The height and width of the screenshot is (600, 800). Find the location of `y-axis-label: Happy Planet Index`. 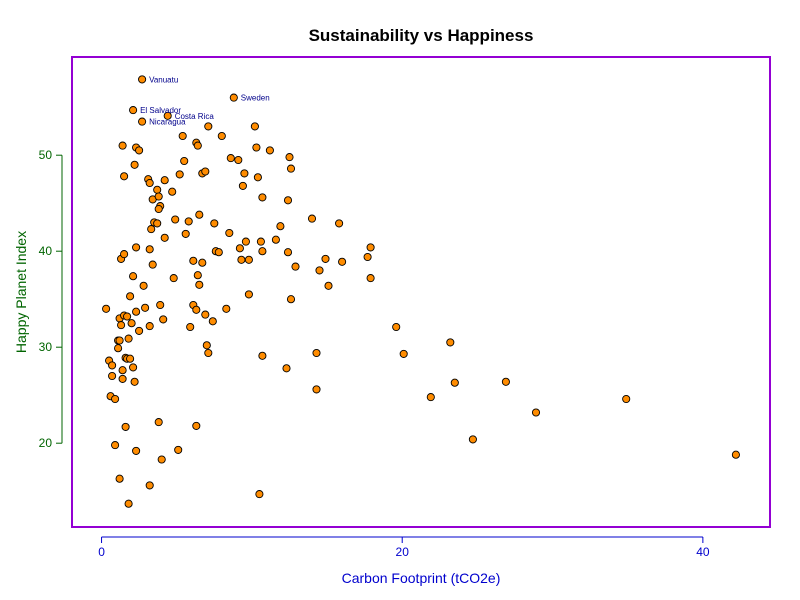

y-axis-label: Happy Planet Index is located at coordinates (21, 292).